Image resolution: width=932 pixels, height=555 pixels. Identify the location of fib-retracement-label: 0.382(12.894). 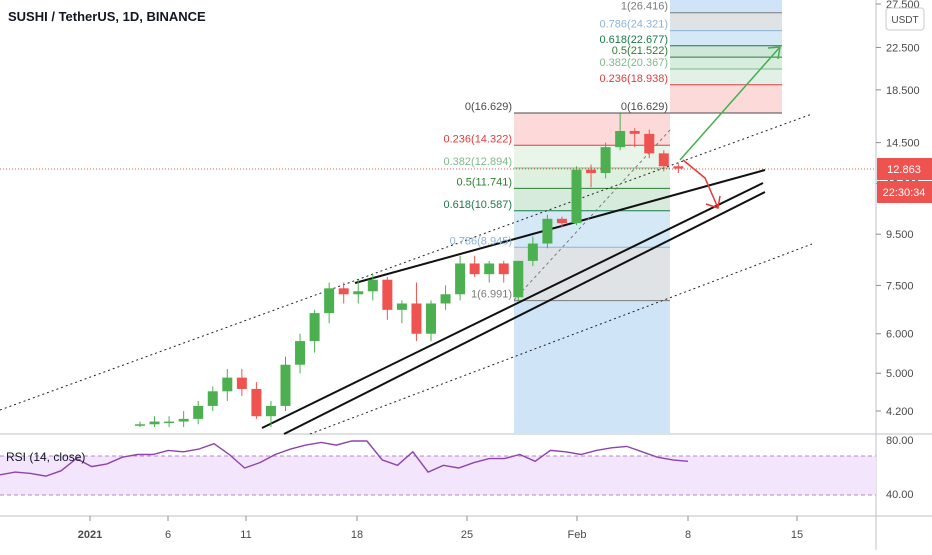
(478, 162).